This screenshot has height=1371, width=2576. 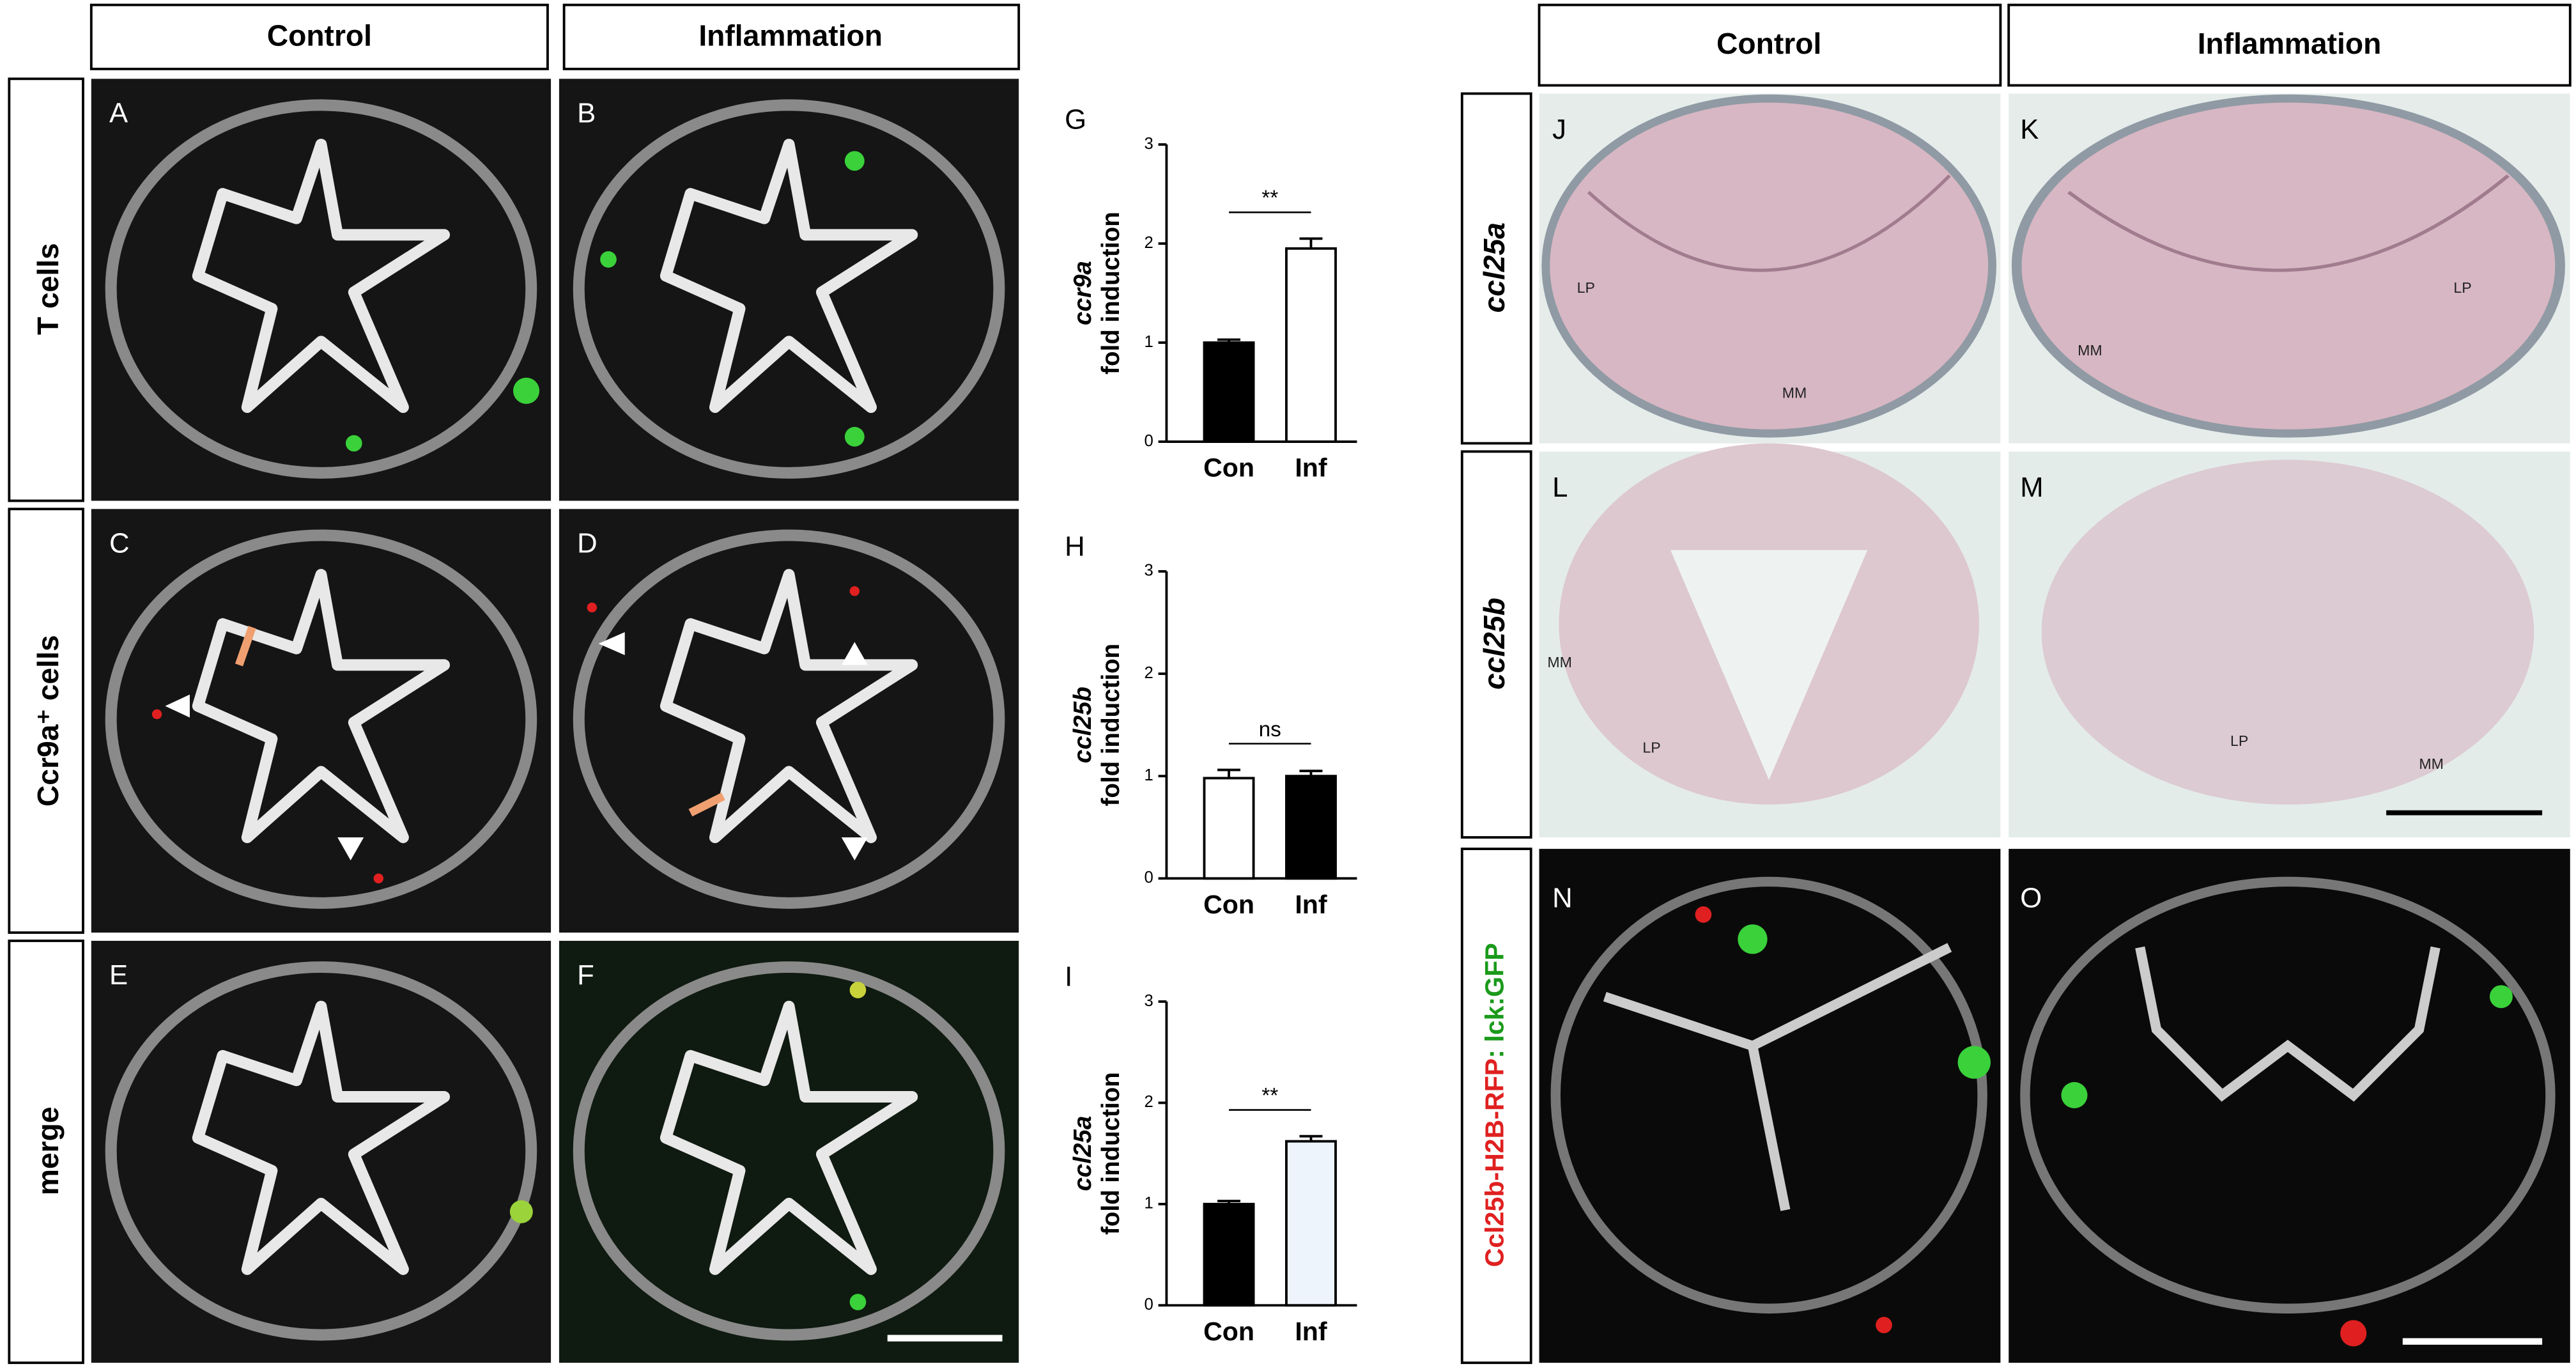 I want to click on panel-letter: J, so click(x=1559, y=129).